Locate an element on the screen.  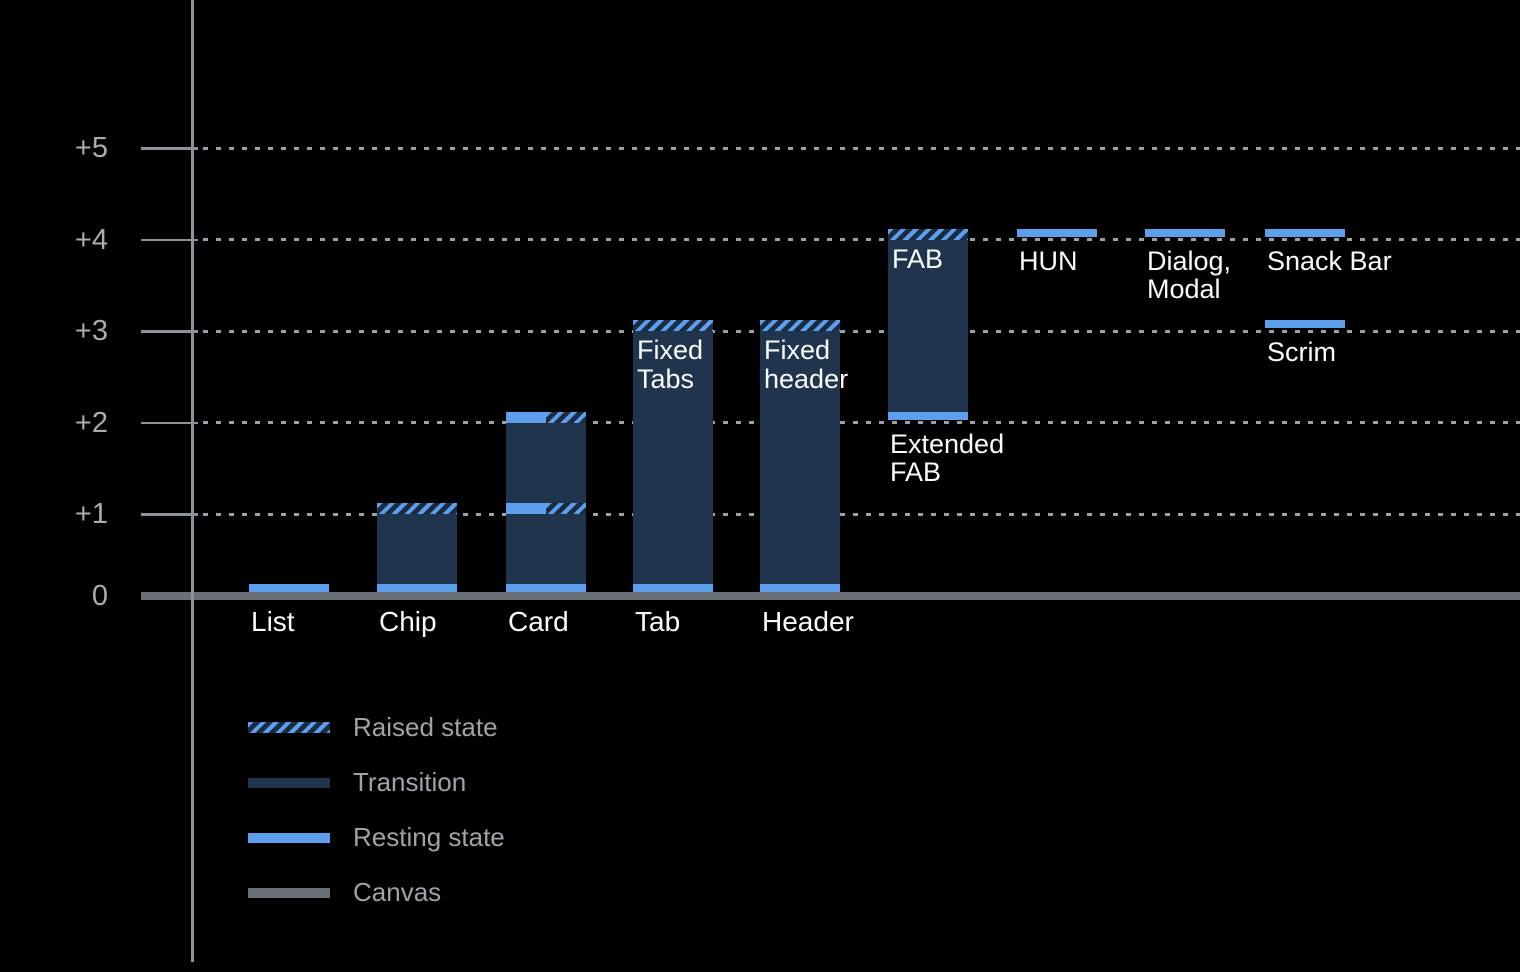
raised-state-swatch-icon is located at coordinates (289, 727).